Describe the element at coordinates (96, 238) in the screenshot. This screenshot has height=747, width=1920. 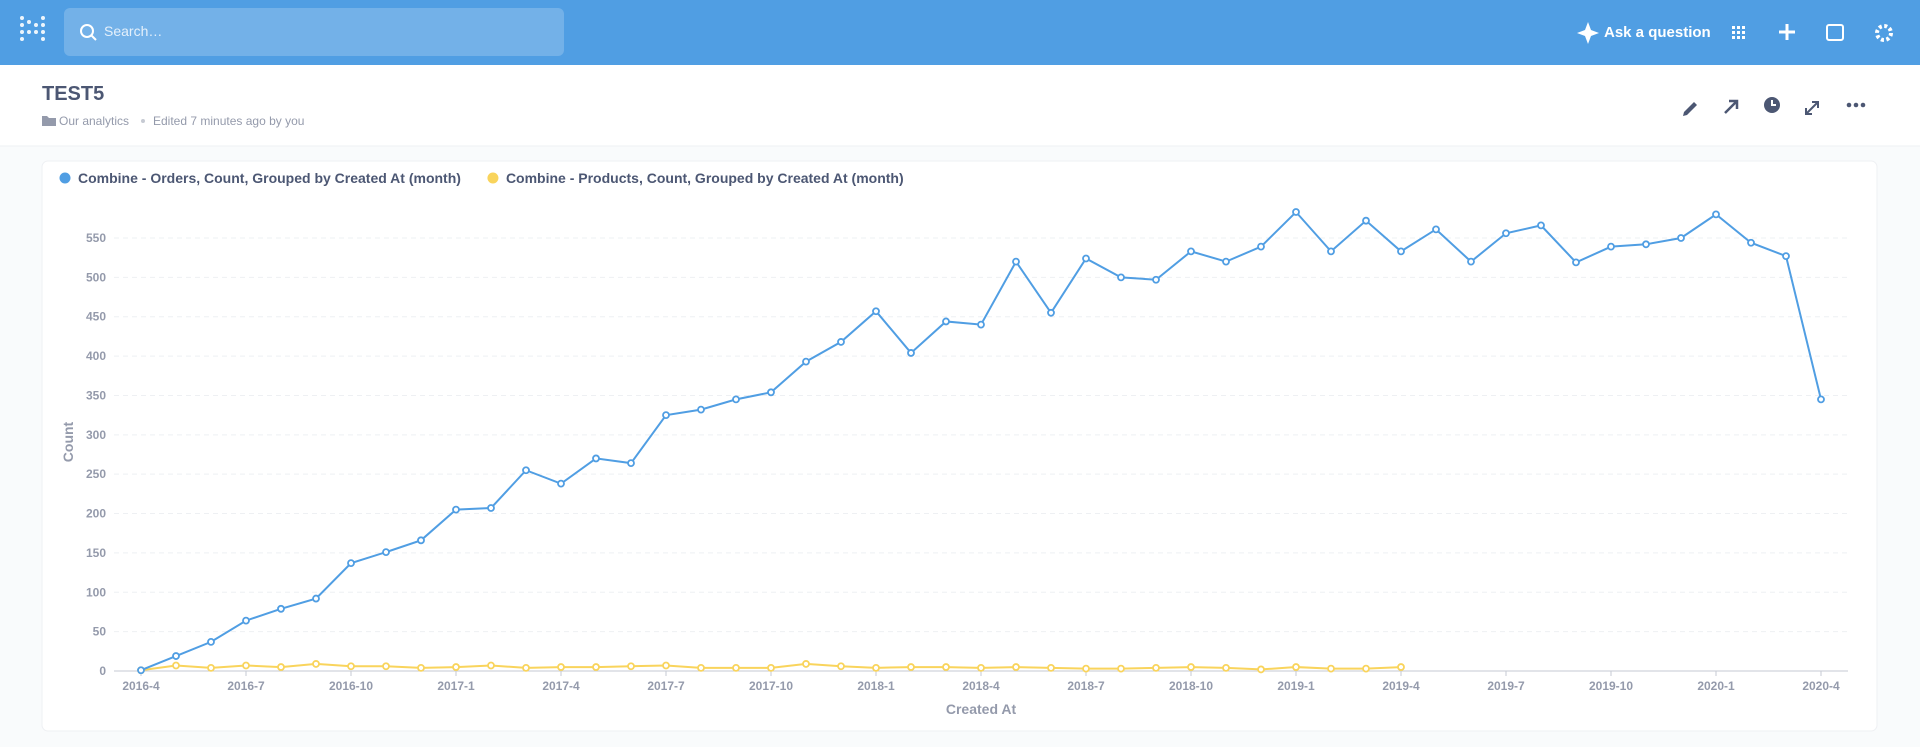
I see `y-tick-label: 550` at that location.